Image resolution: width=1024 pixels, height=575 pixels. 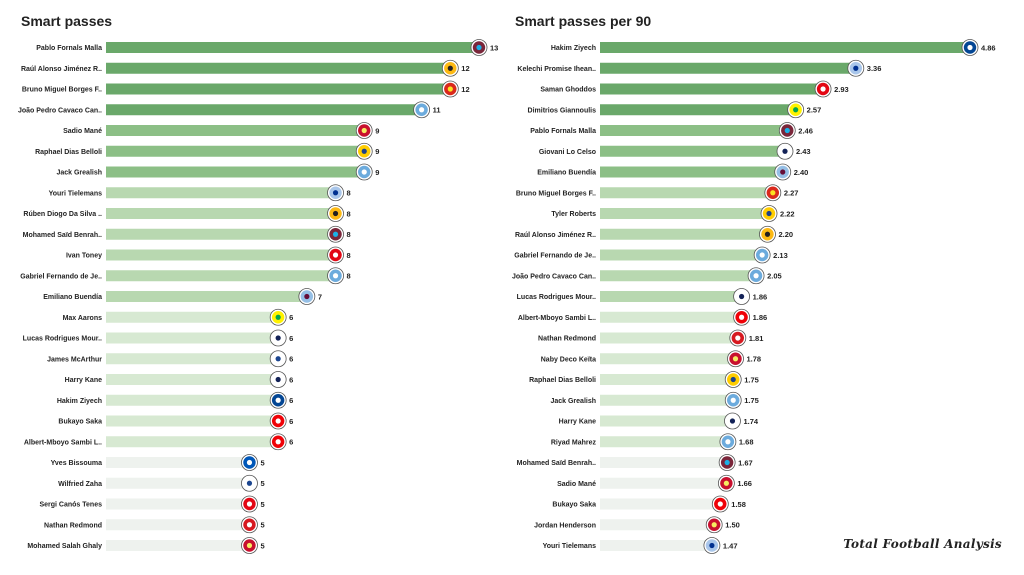 I want to click on bar-row: Sadio Mané 1.66, so click(x=654, y=483).